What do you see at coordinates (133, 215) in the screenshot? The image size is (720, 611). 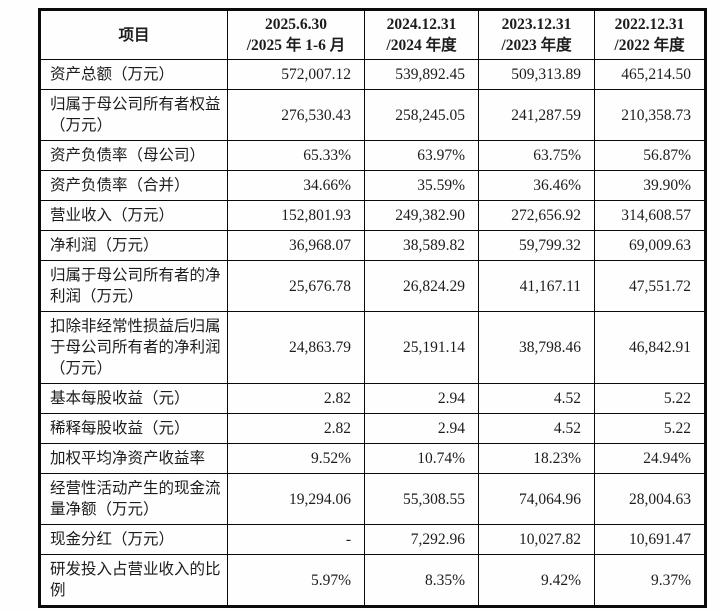 I see `row-item-label: 营业收入（万元）` at bounding box center [133, 215].